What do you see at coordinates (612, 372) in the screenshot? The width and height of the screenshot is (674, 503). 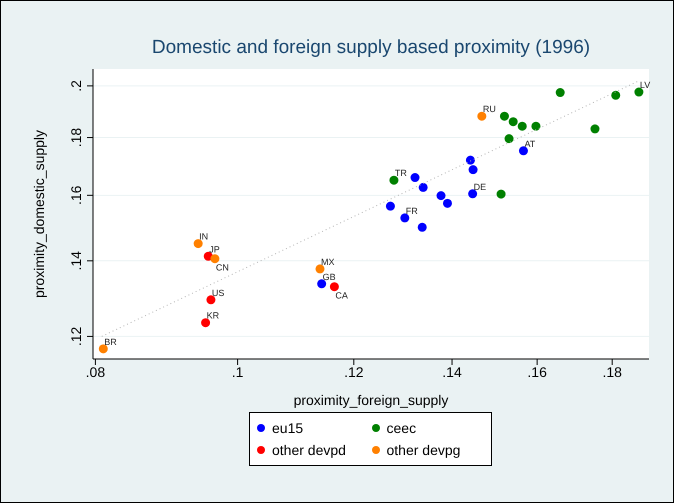 I see `x-tick-label: .18` at bounding box center [612, 372].